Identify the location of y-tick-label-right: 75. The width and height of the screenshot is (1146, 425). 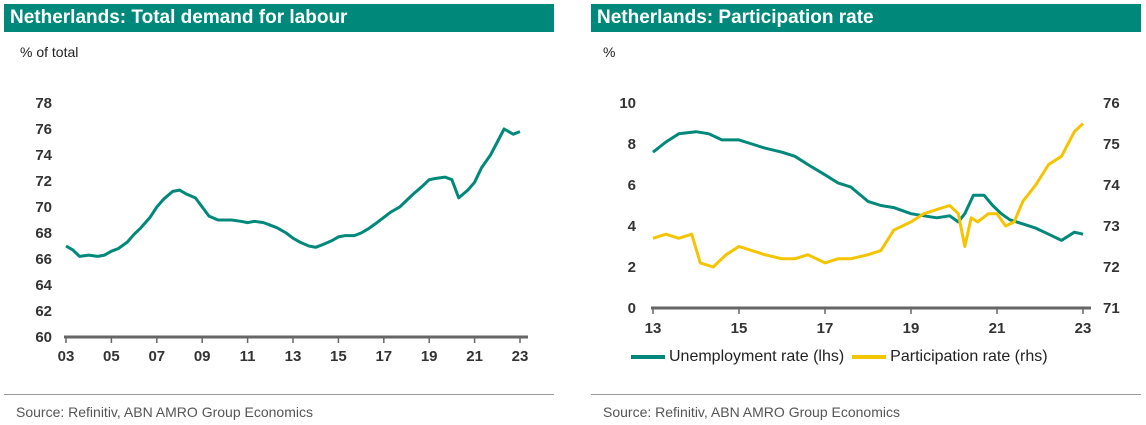
(1111, 144).